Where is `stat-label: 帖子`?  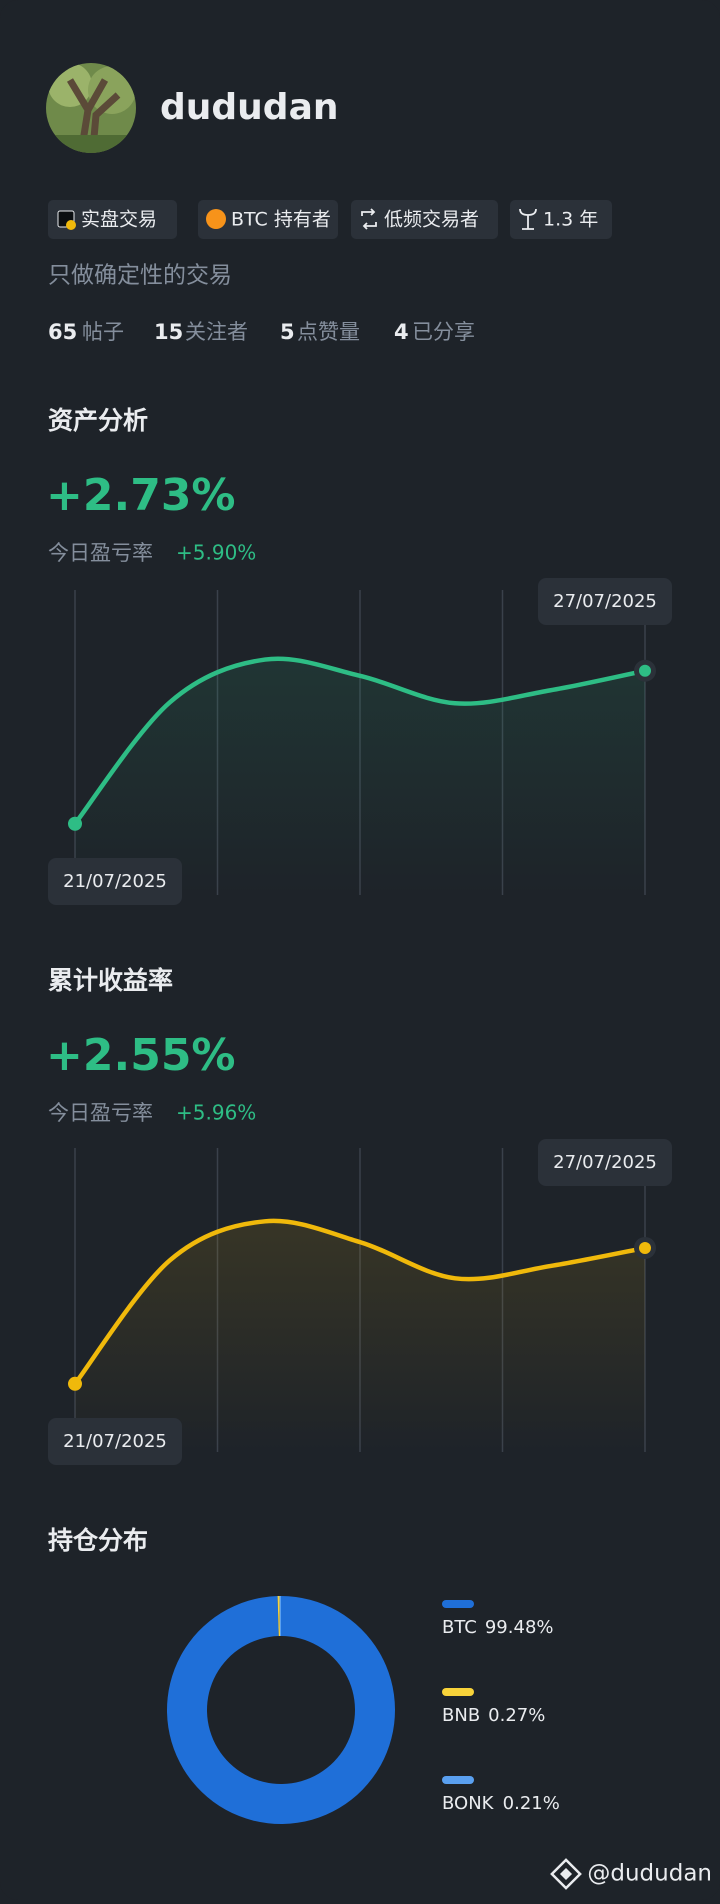
stat-label: 帖子 is located at coordinates (103, 332).